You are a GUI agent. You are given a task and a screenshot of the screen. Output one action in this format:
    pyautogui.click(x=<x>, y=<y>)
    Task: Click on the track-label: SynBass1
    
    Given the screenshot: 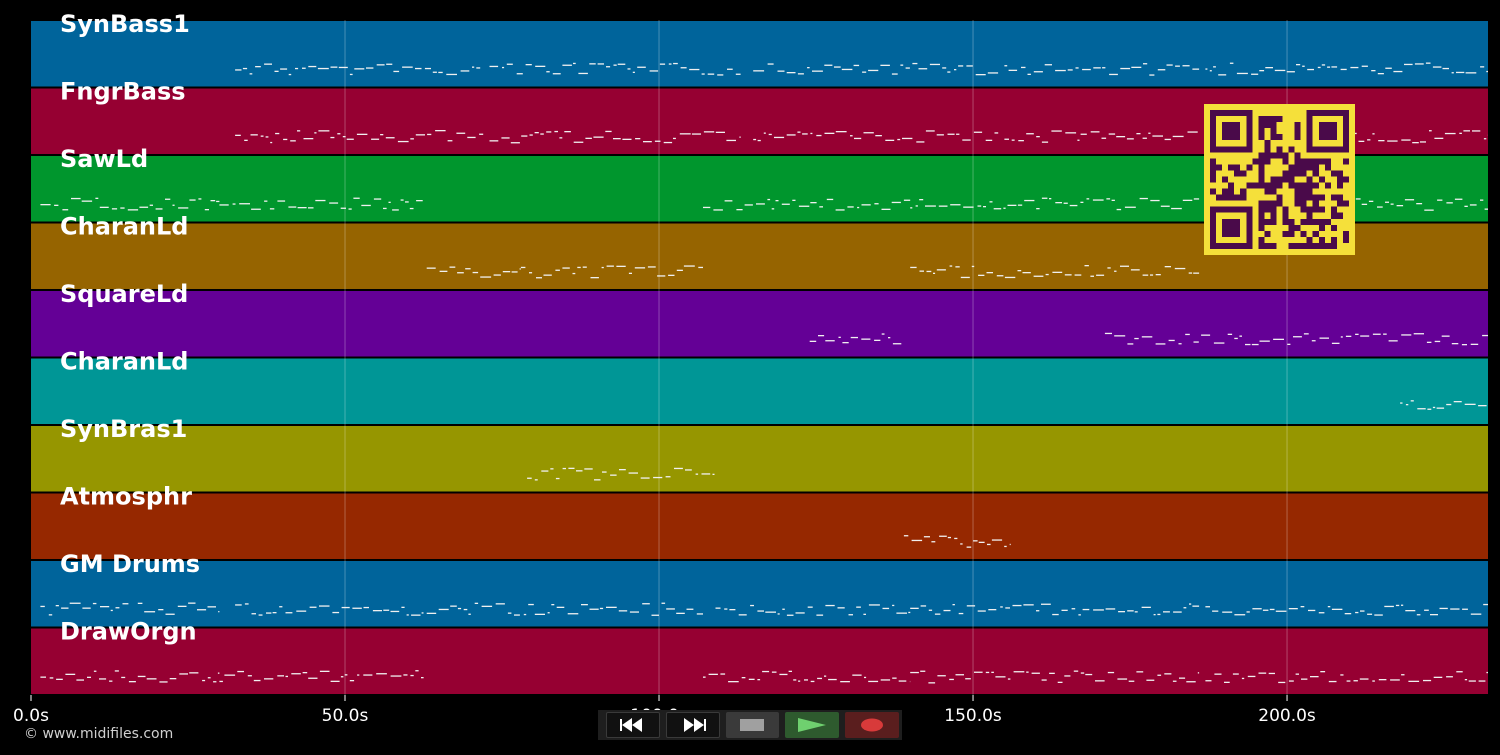 What is the action you would take?
    pyautogui.click(x=125, y=24)
    